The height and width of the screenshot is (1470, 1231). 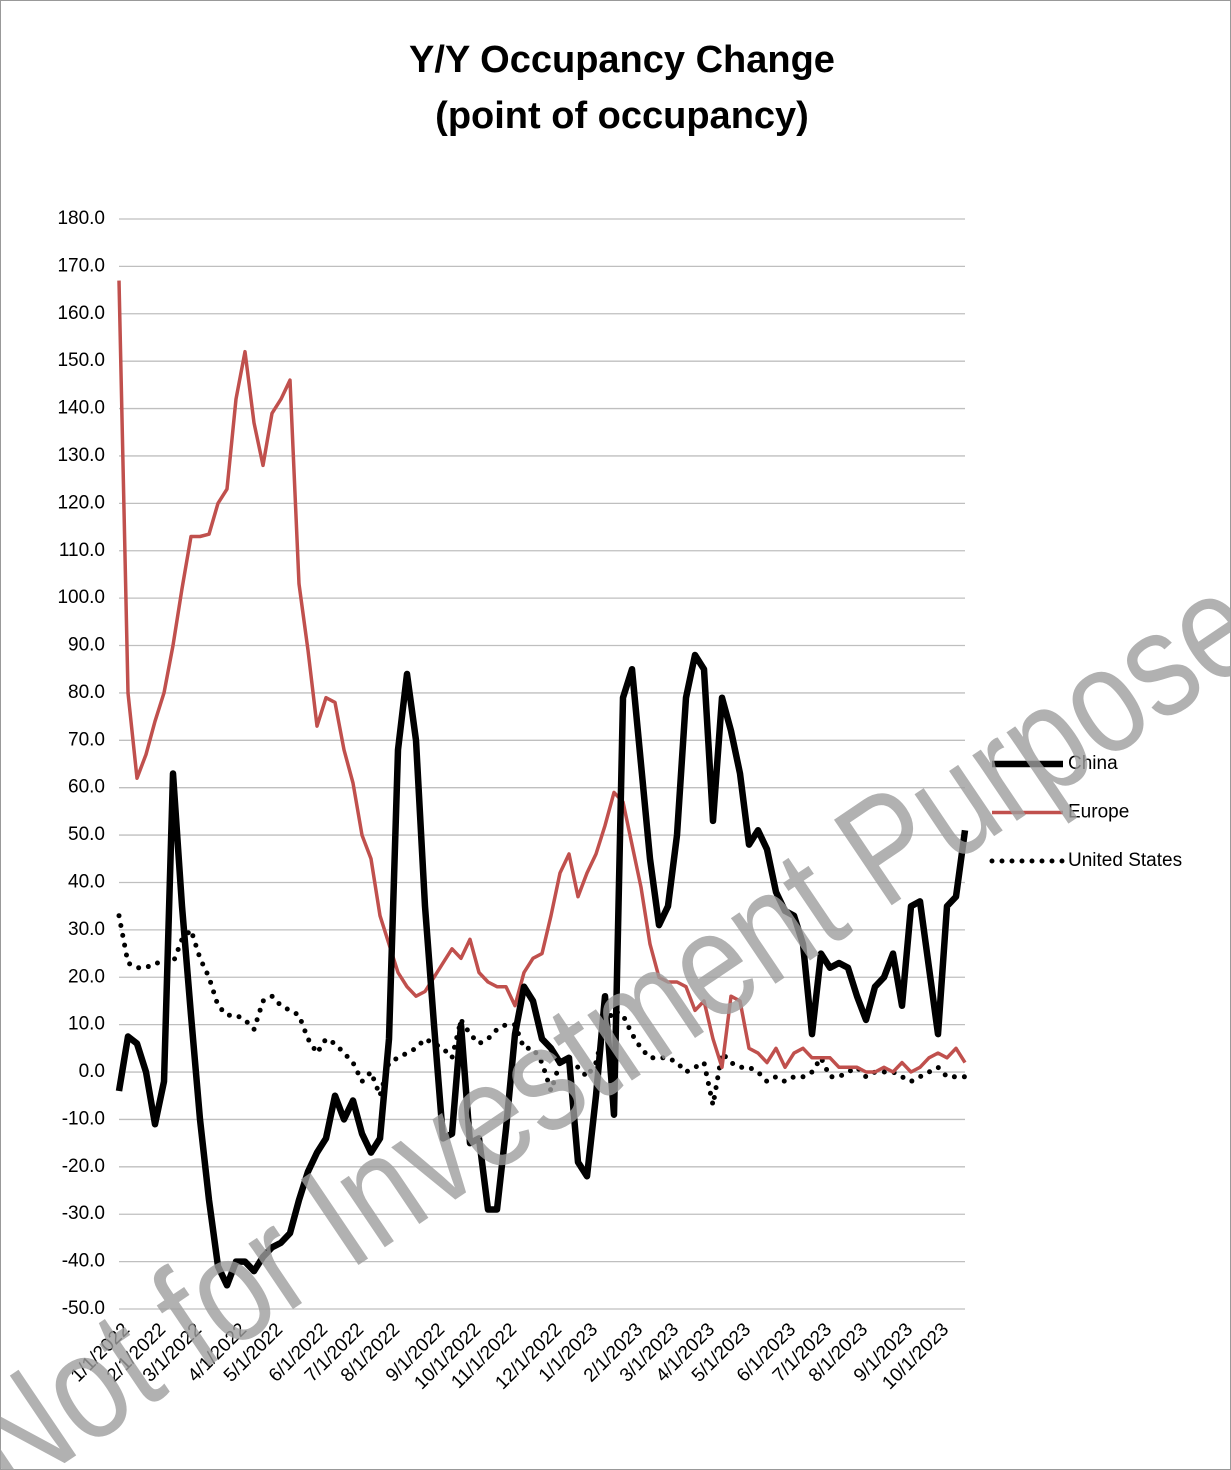 I want to click on y-tick-label: 70.0, so click(x=86, y=739).